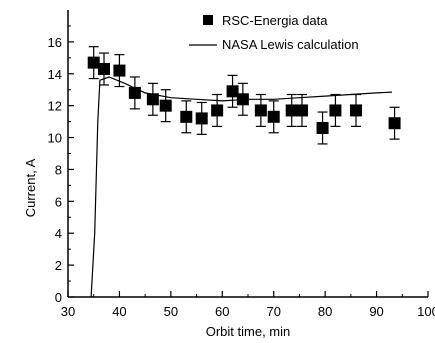 The image size is (435, 343). What do you see at coordinates (248, 331) in the screenshot?
I see `x-axis-title: Orbit time, min` at bounding box center [248, 331].